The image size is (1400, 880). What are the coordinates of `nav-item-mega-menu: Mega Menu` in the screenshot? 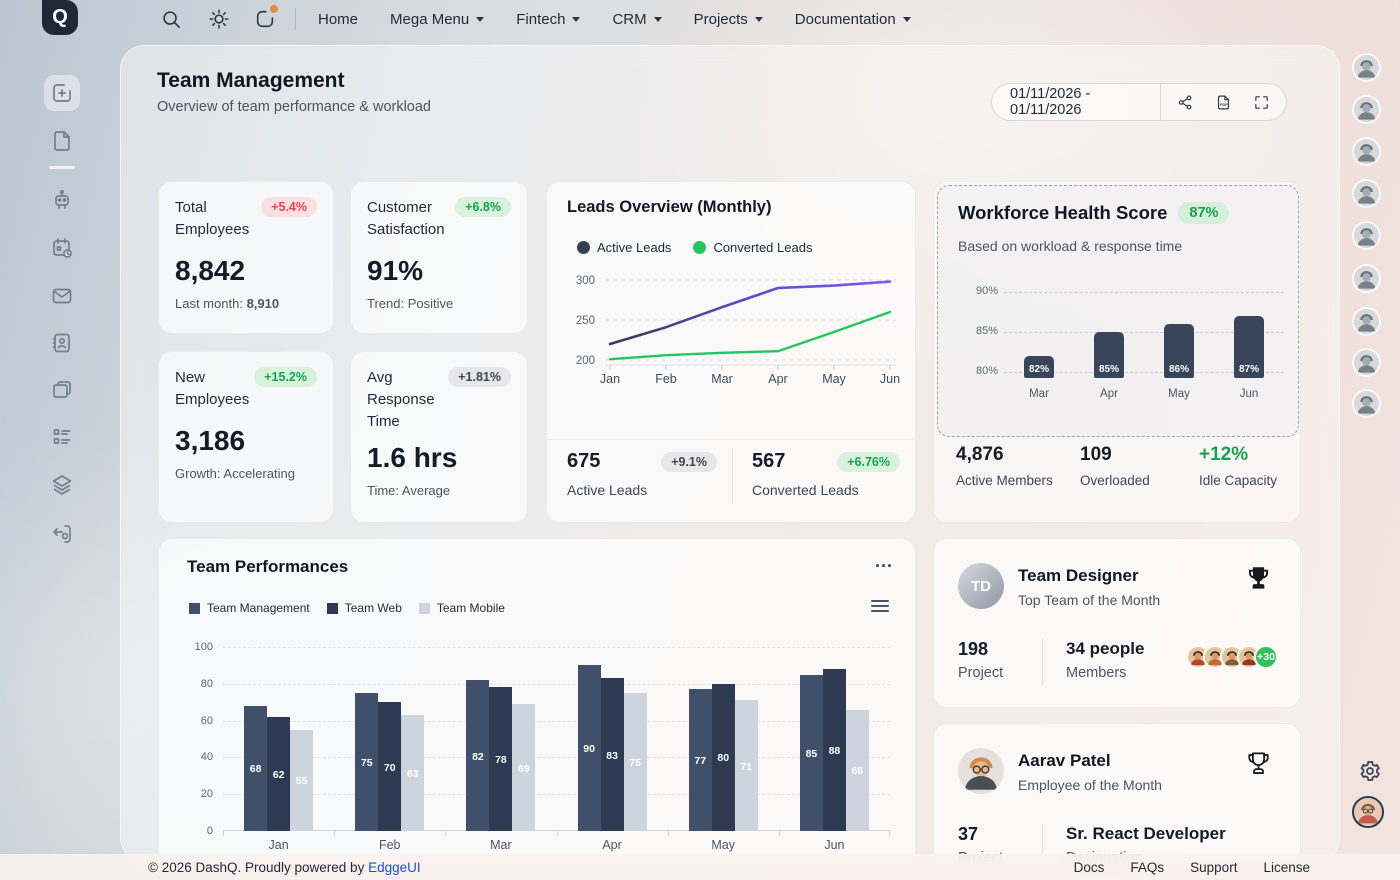 It's located at (437, 19).